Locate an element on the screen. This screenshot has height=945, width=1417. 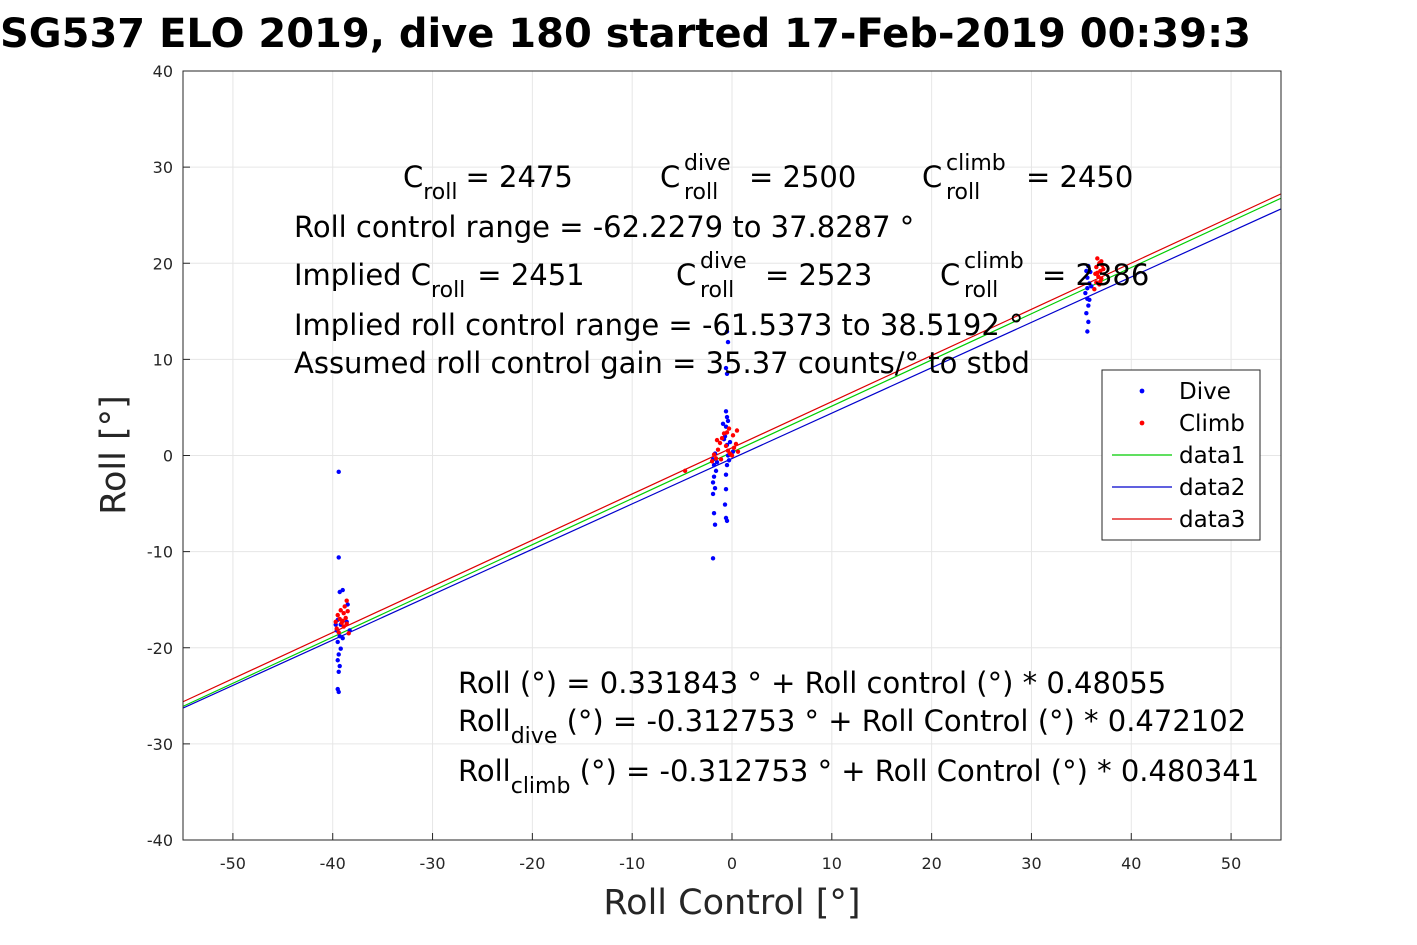
y-tick-label: 30 is located at coordinates (163, 167).